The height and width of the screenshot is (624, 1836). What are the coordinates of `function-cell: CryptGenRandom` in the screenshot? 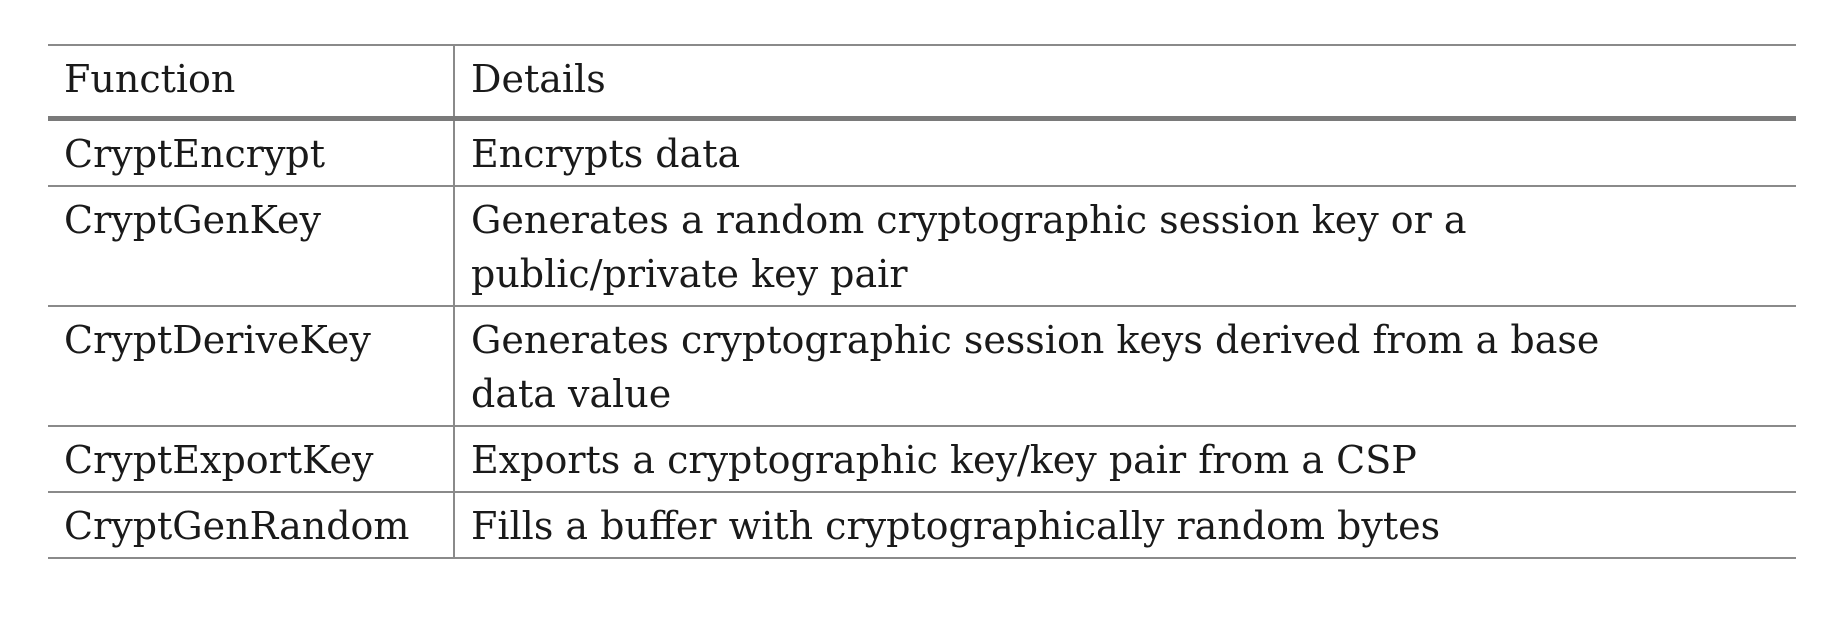 It's located at (251, 525).